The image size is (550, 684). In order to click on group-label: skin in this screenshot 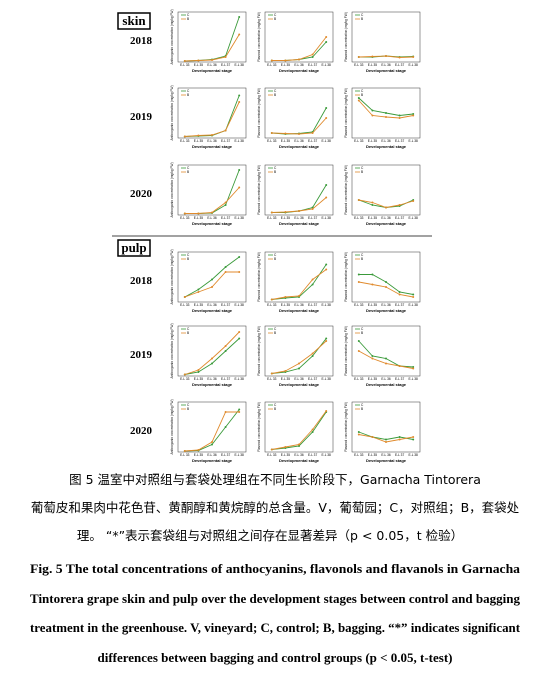, I will do `click(134, 20)`.